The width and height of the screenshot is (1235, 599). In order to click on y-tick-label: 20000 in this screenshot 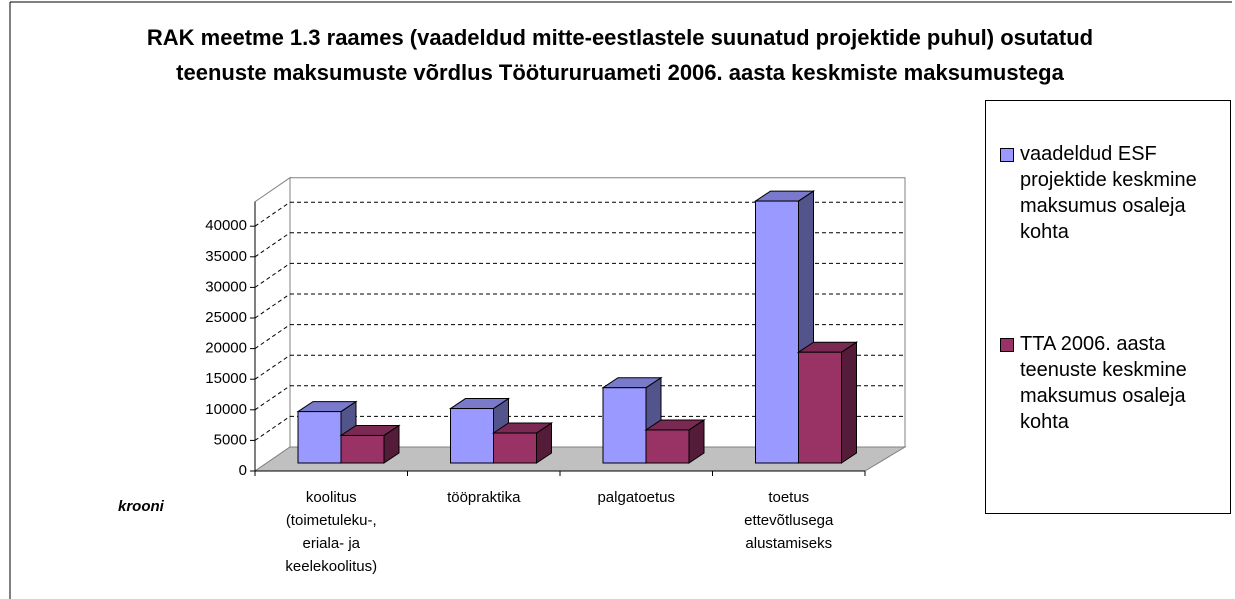, I will do `click(226, 348)`.